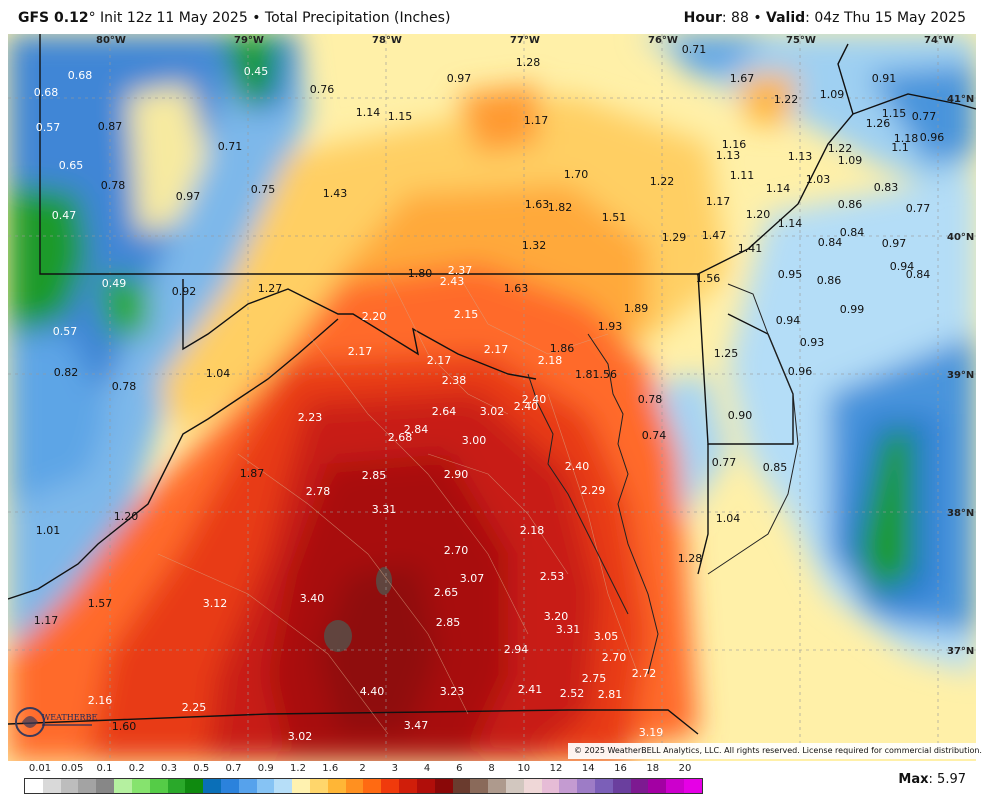 This screenshot has height=808, width=984. What do you see at coordinates (552, 576) in the screenshot?
I see `precip-value-label: 2.53` at bounding box center [552, 576].